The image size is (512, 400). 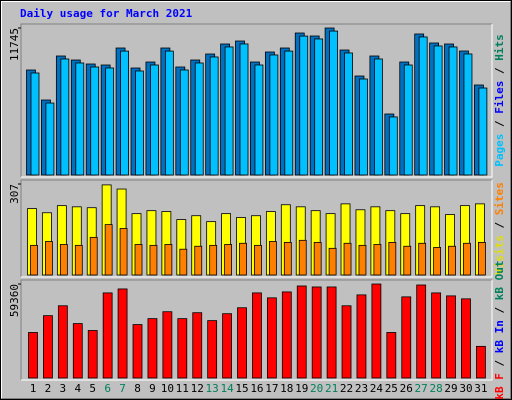 What do you see at coordinates (301, 388) in the screenshot?
I see `x-tick-label: 19` at bounding box center [301, 388].